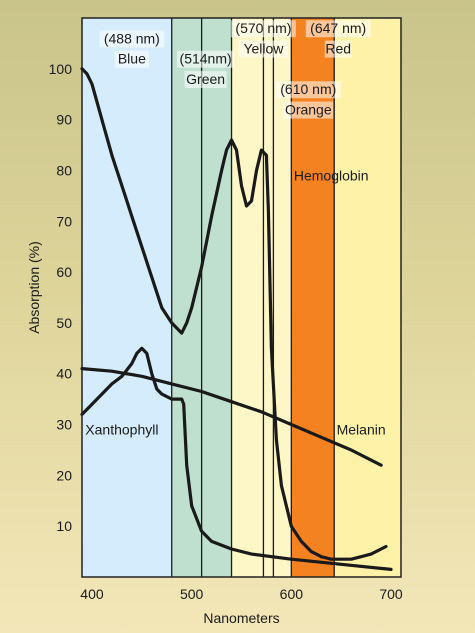 The height and width of the screenshot is (633, 475). What do you see at coordinates (121, 430) in the screenshot?
I see `series-label-xanthophyll: Xanthophyll` at bounding box center [121, 430].